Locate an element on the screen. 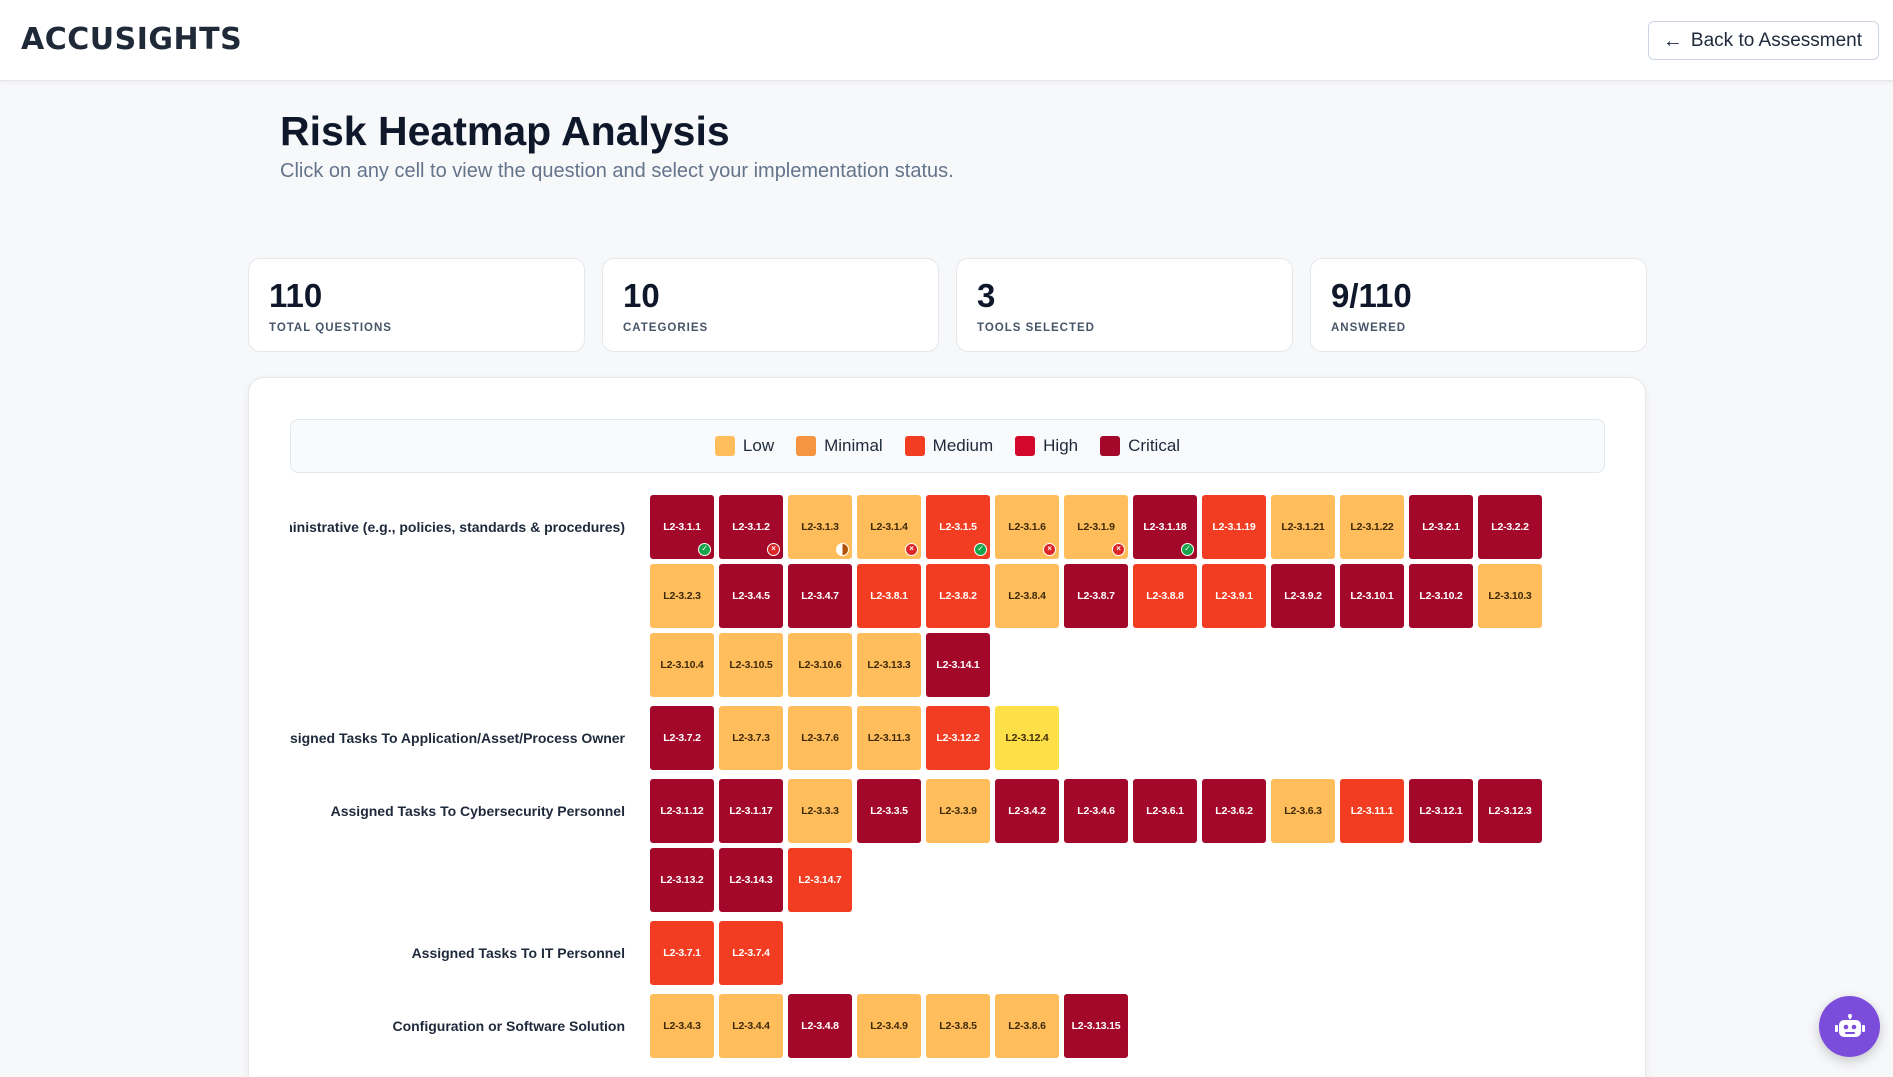  cell-id: L2-3.6.3 is located at coordinates (1303, 811).